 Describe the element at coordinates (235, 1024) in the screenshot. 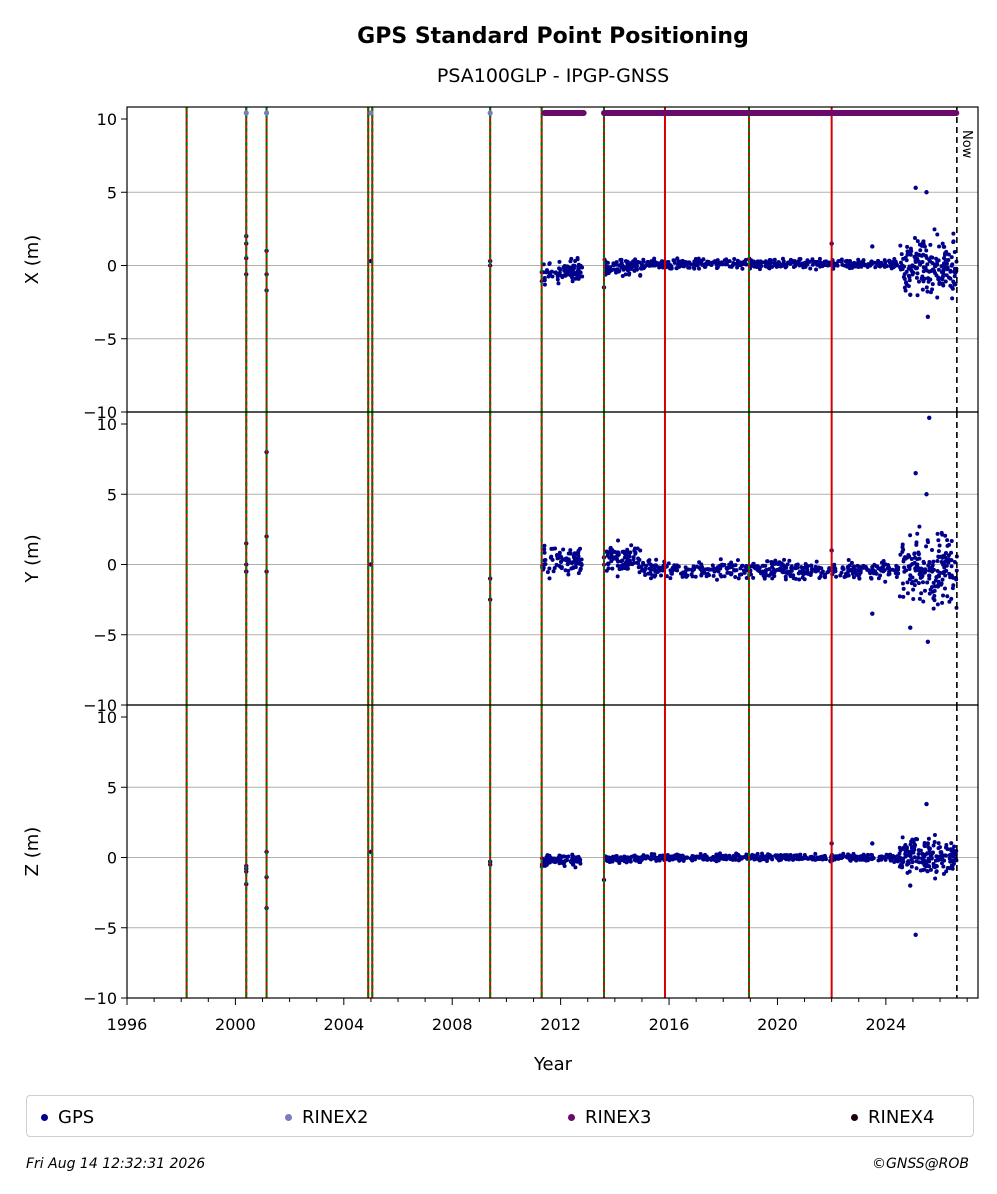

I see `x-tick-label: 2000` at that location.